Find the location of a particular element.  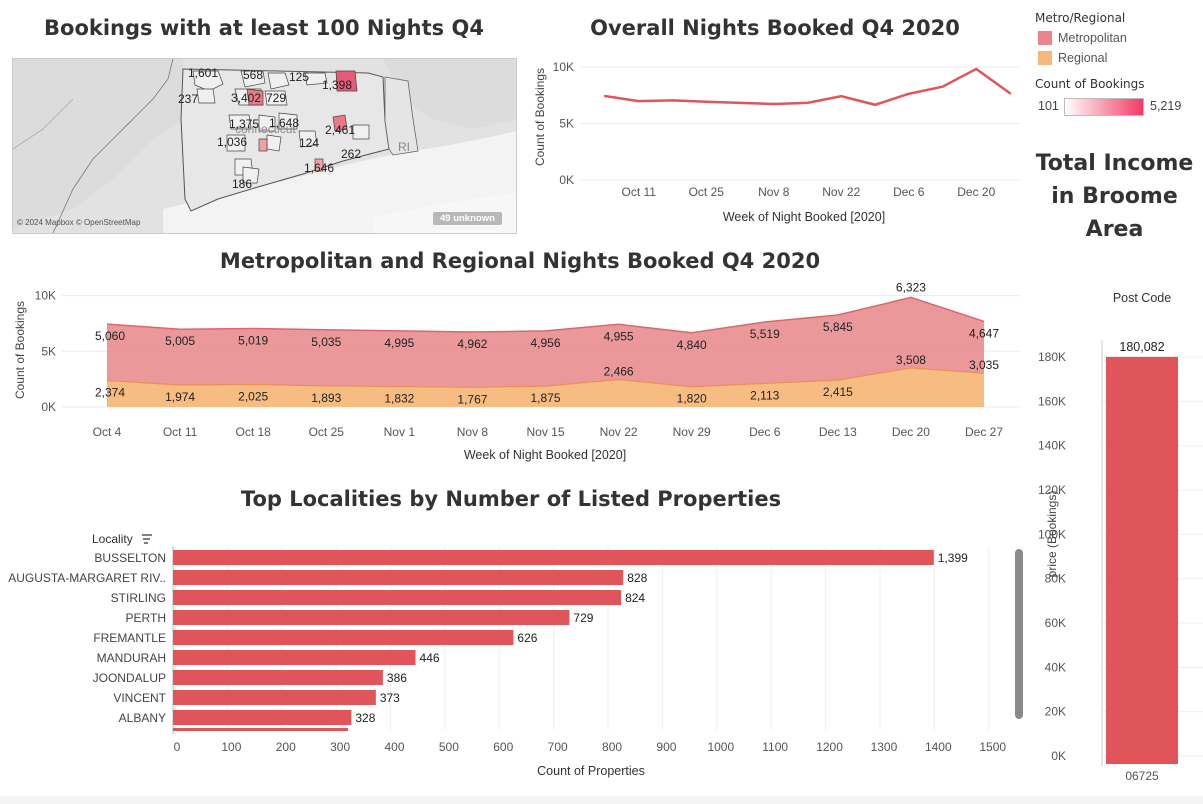

locality-label: ALBANY is located at coordinates (142, 718).